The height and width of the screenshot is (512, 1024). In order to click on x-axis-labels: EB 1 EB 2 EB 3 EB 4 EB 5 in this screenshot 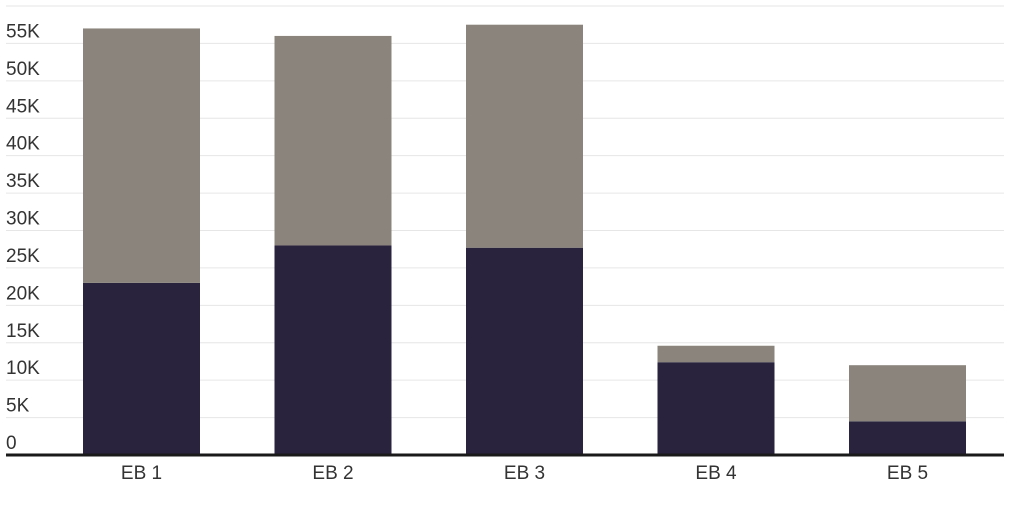, I will do `click(524, 473)`.